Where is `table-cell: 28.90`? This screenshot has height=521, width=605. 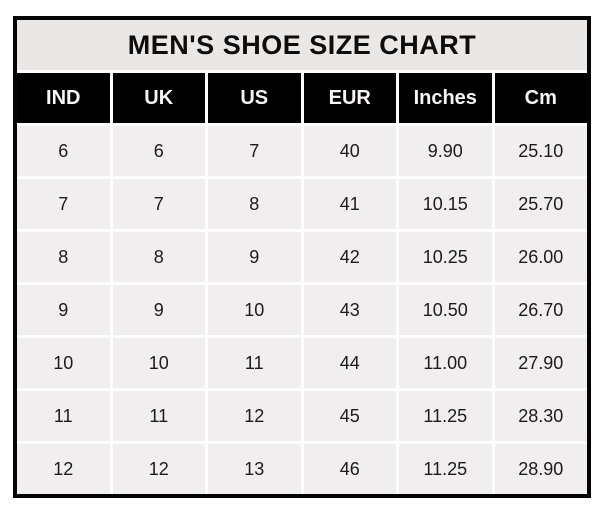
table-cell: 28.90 is located at coordinates (540, 469).